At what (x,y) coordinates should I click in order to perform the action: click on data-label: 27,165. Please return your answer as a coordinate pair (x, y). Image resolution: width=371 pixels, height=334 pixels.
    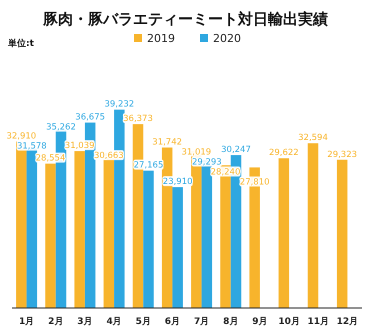
    Looking at the image, I should click on (149, 165).